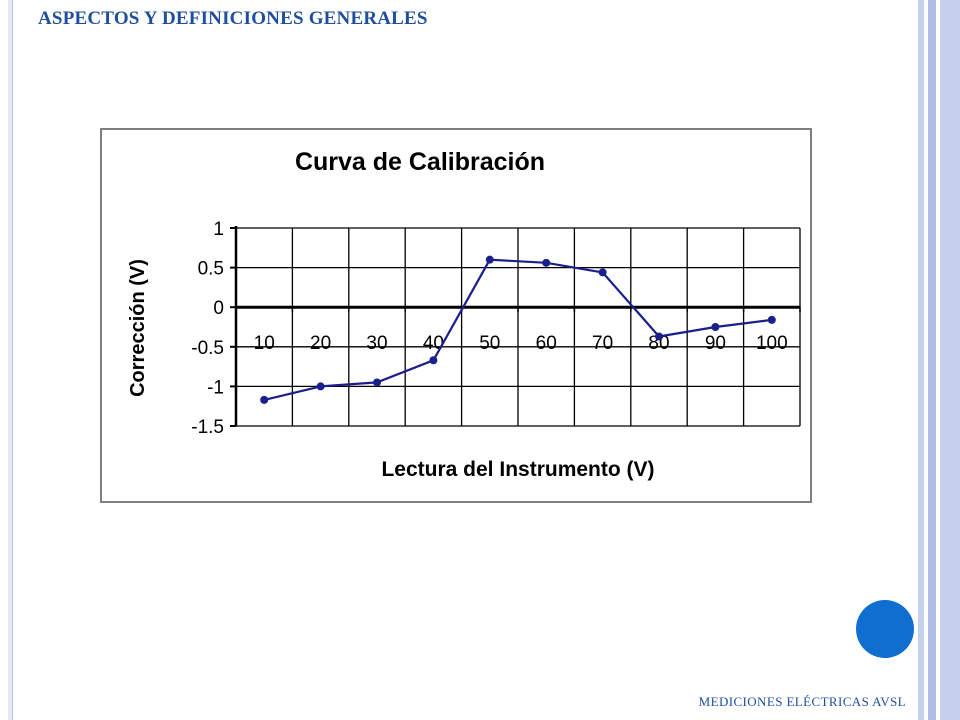 The image size is (960, 720). Describe the element at coordinates (420, 162) in the screenshot. I see `chart-title: Curva de Calibración` at that location.